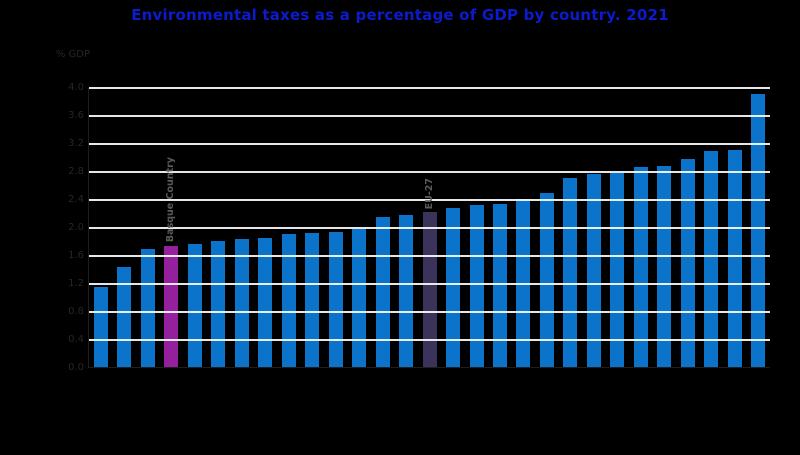 This screenshot has width=800, height=455. I want to click on y-tick-label: 3.2, so click(76, 143).